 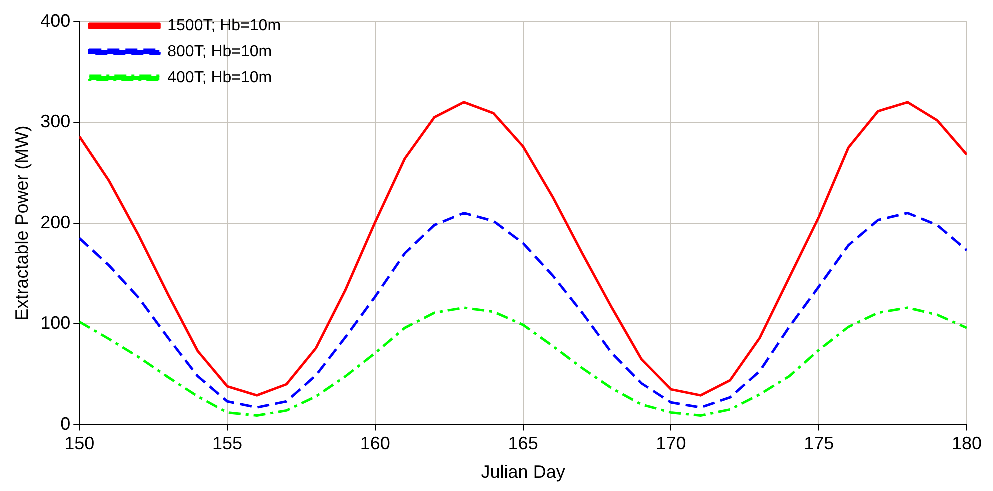 I want to click on y-tick-label: 300, so click(x=55, y=122).